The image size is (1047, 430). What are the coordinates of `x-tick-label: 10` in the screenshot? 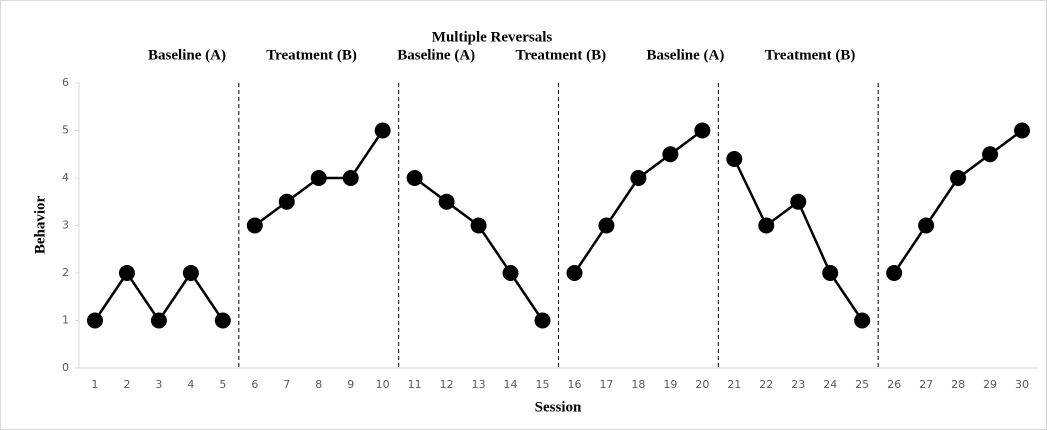 It's located at (383, 384).